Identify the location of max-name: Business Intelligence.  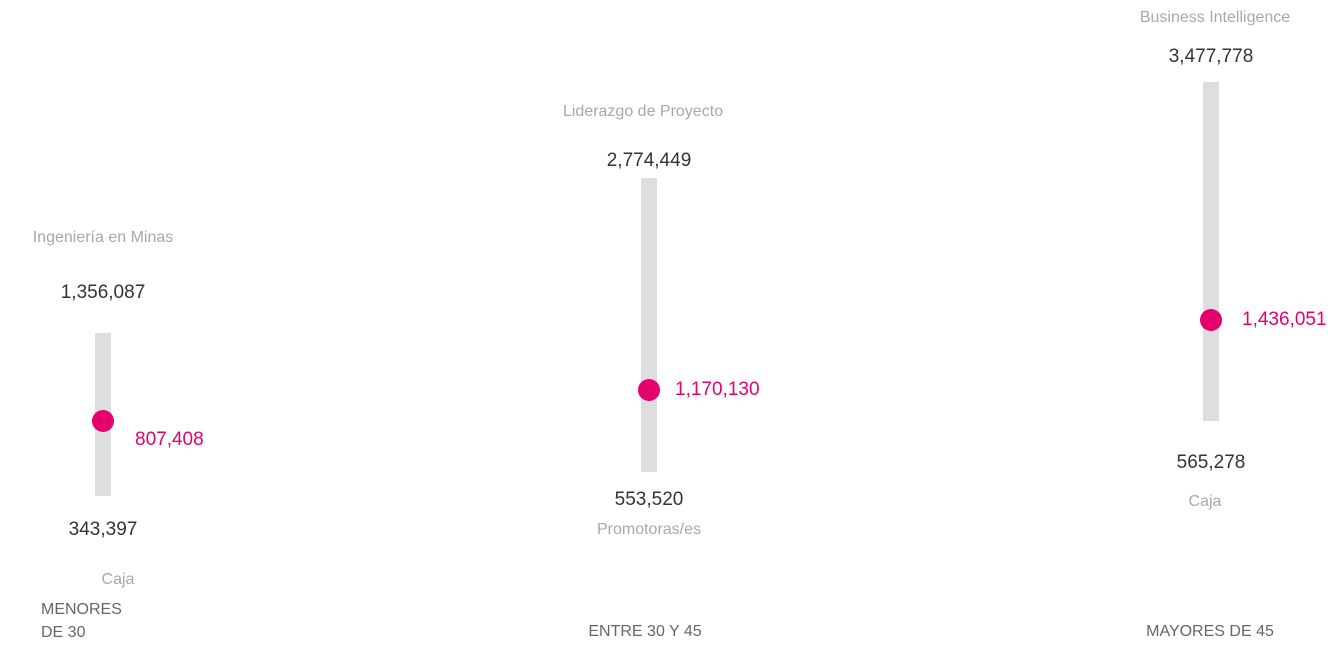
(1215, 17).